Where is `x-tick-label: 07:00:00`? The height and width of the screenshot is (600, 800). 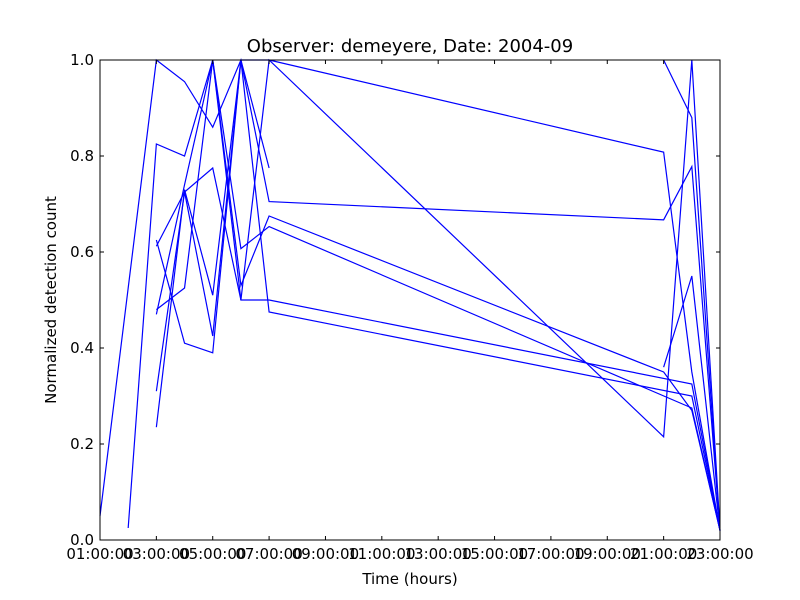
x-tick-label: 07:00:00 is located at coordinates (268, 554).